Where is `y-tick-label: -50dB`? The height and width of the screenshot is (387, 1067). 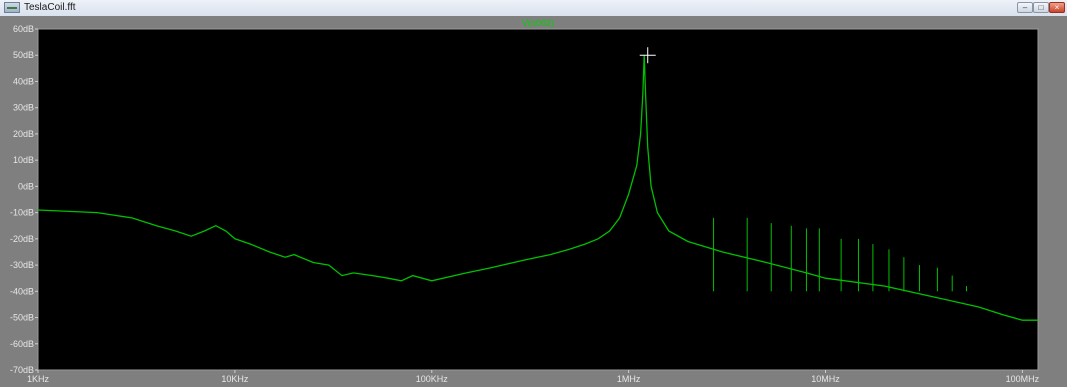 y-tick-label: -50dB is located at coordinates (22, 318).